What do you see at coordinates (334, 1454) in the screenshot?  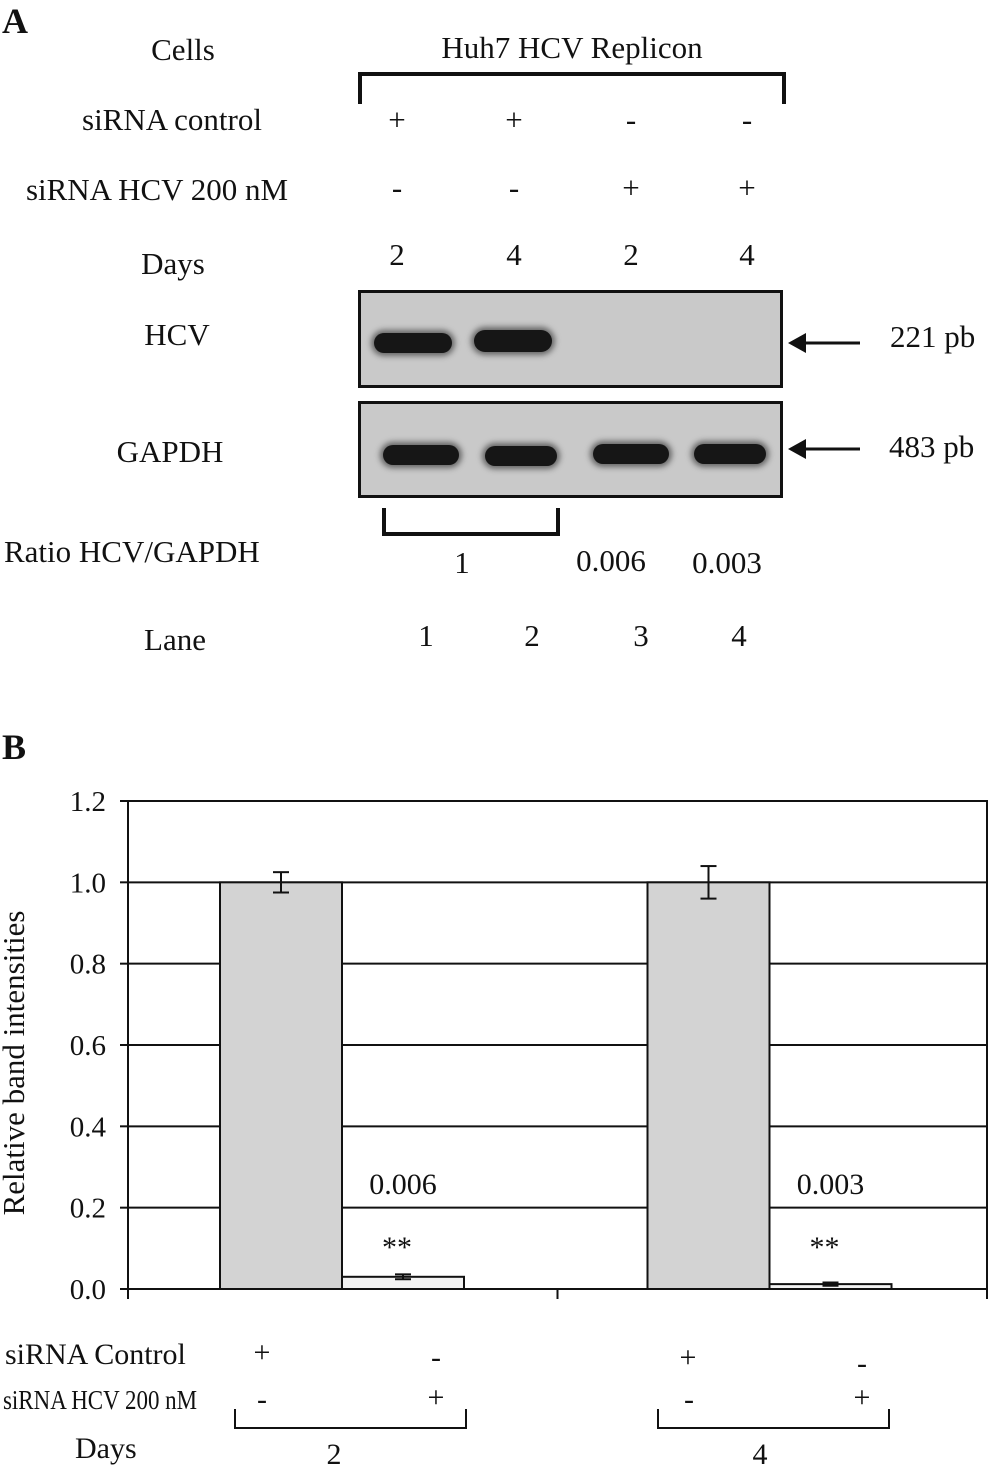 I see `b-day-value: 2` at bounding box center [334, 1454].